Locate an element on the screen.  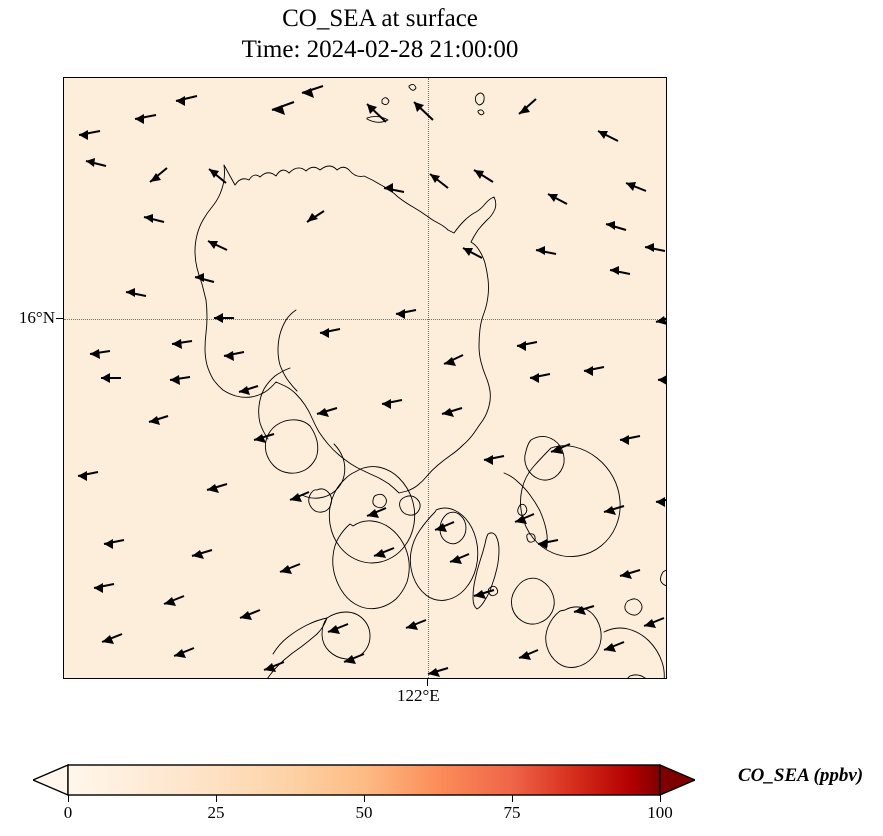
colorbar-ticklabel-100: 100 is located at coordinates (660, 812).